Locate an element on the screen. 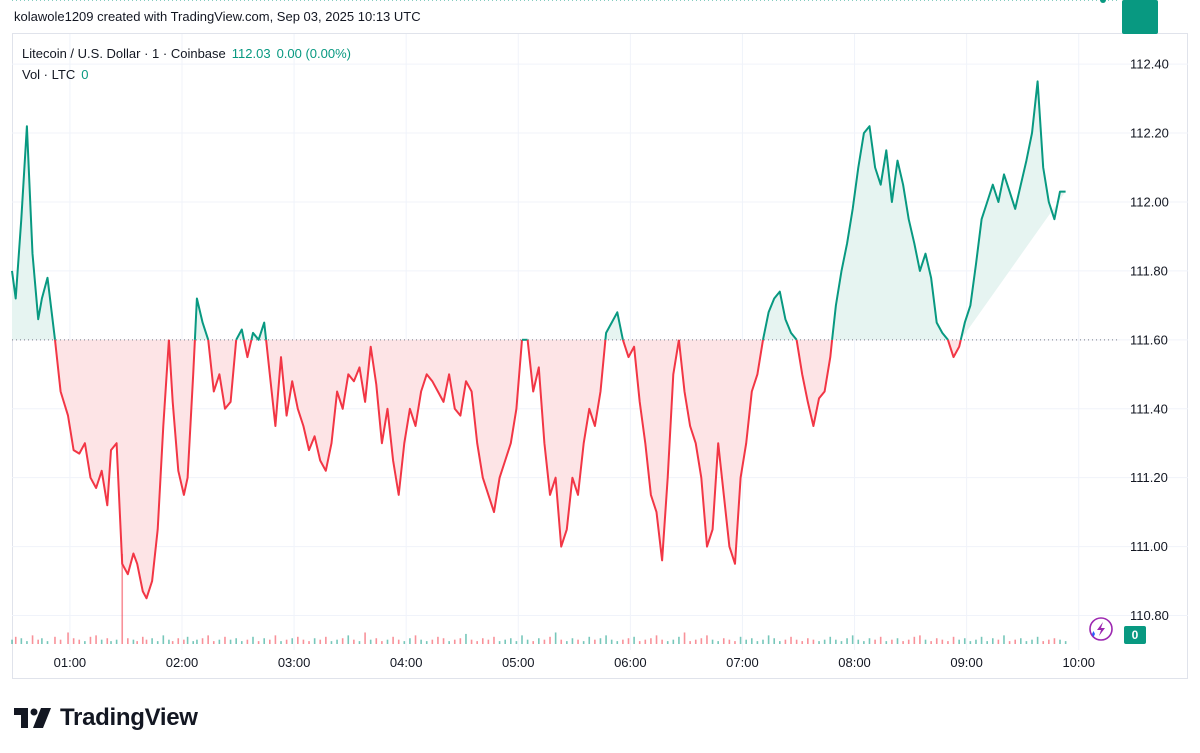 This screenshot has height=753, width=1200. x-tick-label: 08:00 is located at coordinates (854, 662).